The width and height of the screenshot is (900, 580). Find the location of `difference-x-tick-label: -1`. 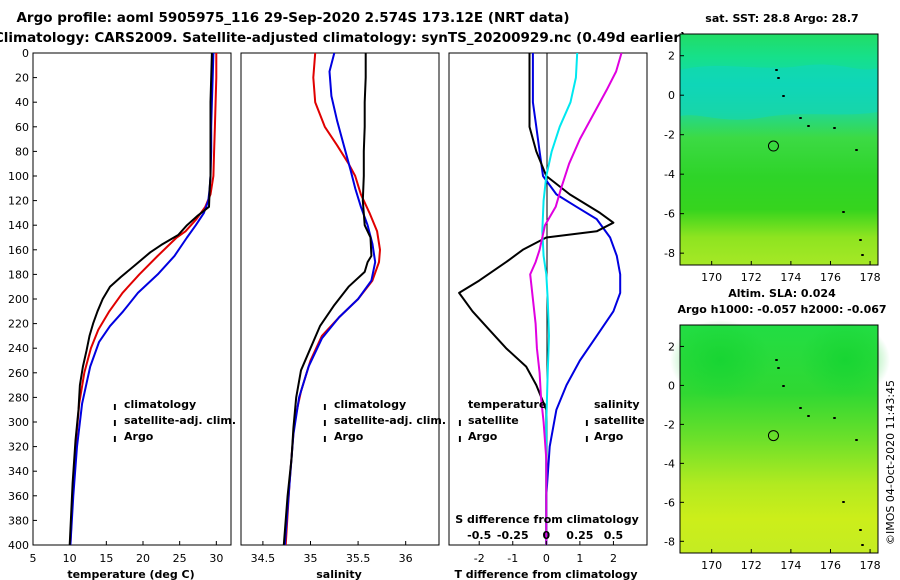

difference-x-tick-label: -1 is located at coordinates (512, 558).